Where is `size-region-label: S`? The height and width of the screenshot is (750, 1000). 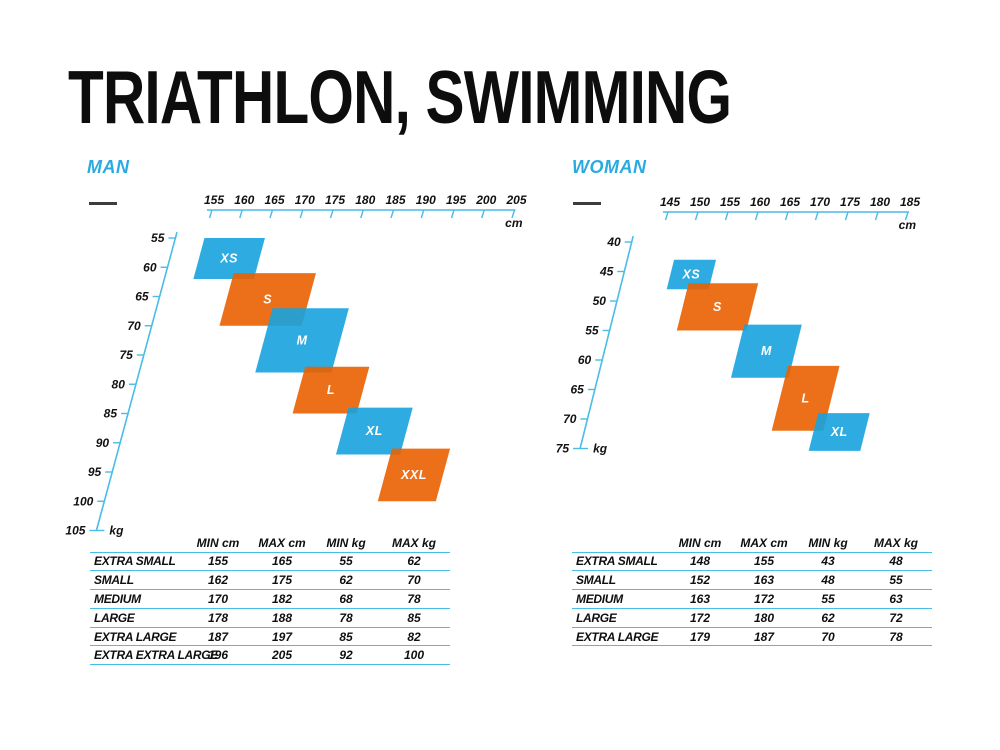 size-region-label: S is located at coordinates (267, 299).